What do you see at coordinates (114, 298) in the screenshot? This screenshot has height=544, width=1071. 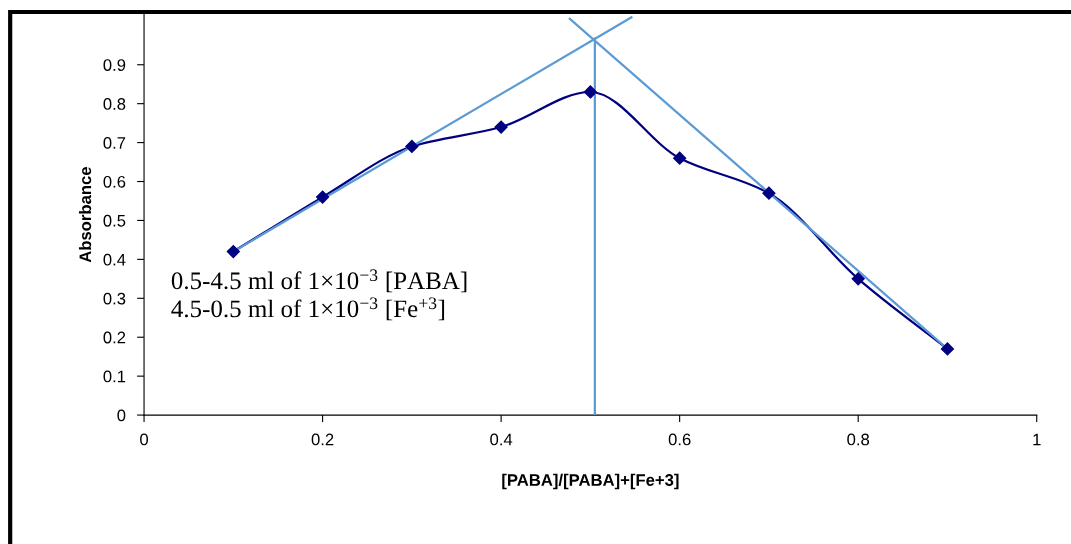 I see `y-tick-label: 0.3` at bounding box center [114, 298].